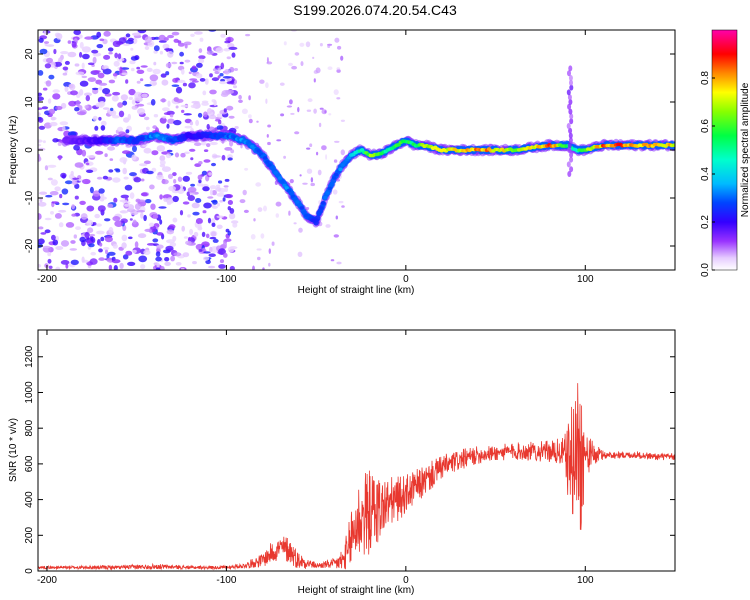 Image resolution: width=750 pixels, height=600 pixels. What do you see at coordinates (29, 392) in the screenshot?
I see `y-tick-label: 1000` at bounding box center [29, 392].